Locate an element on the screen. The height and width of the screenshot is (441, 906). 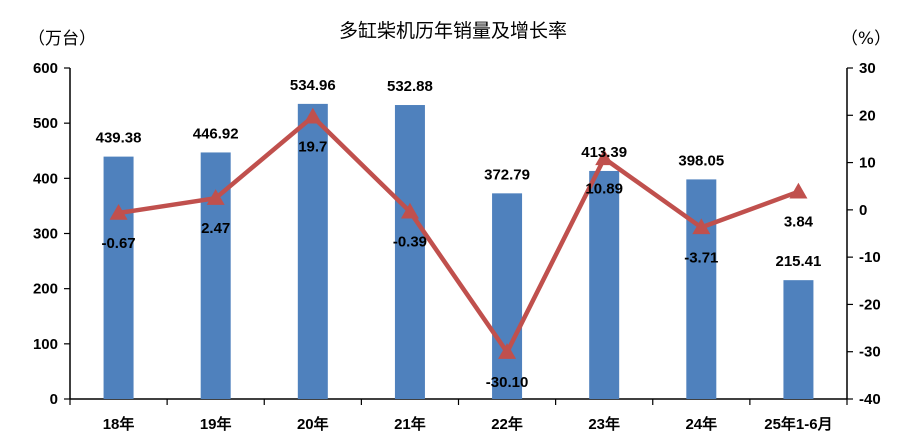
growth-value-label: 19.7 is located at coordinates (312, 147).